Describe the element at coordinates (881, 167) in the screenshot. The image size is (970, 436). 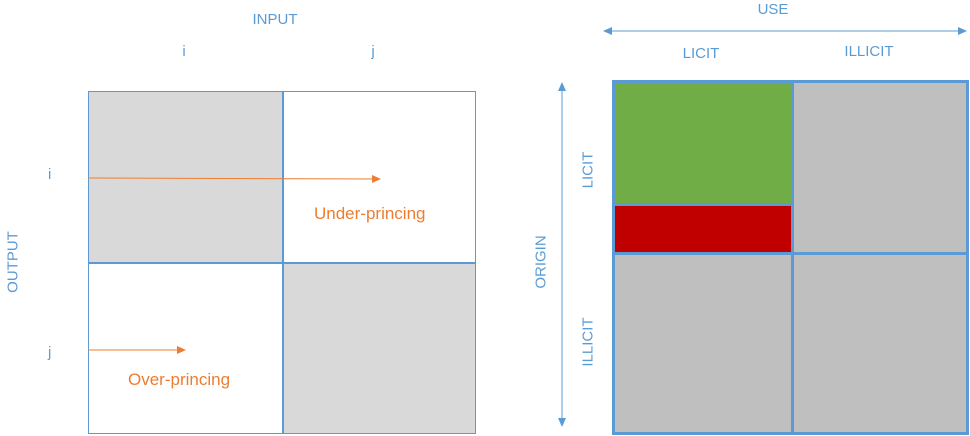
I see `cell-licit-illicit` at that location.